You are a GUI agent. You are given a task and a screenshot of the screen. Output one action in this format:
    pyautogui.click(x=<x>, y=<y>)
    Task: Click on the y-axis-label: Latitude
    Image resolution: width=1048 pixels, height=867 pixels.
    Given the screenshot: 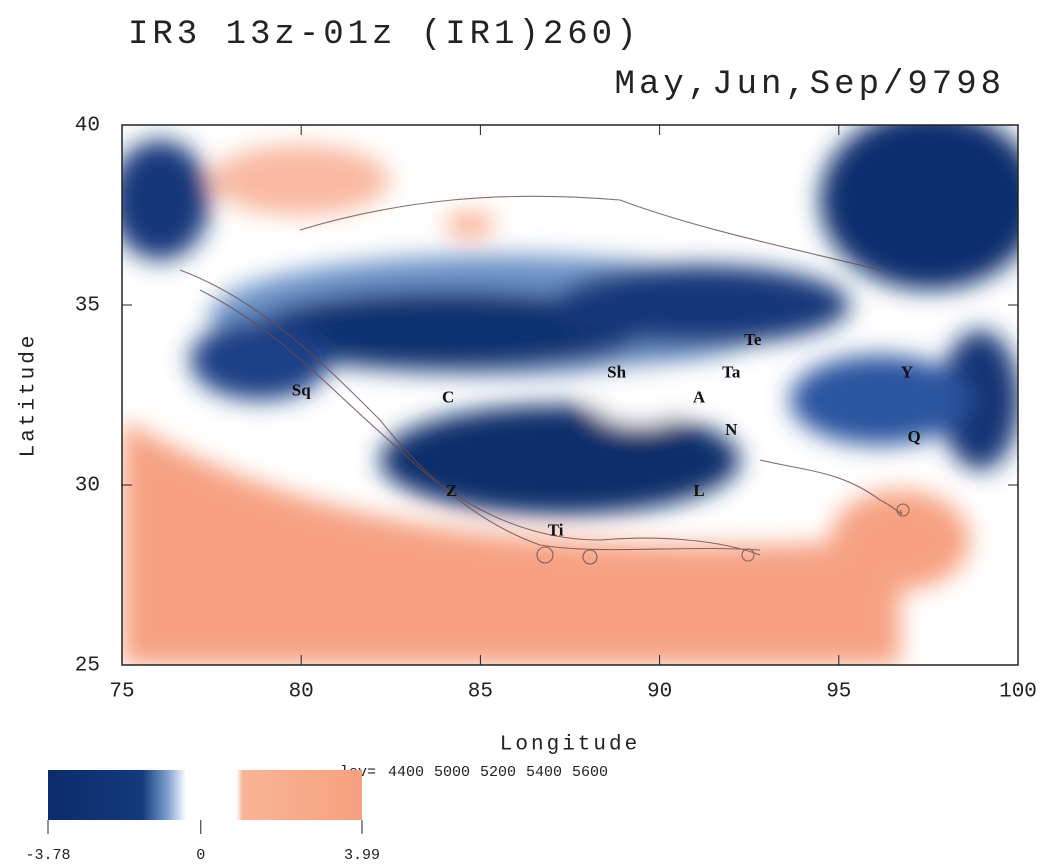 What is the action you would take?
    pyautogui.click(x=29, y=395)
    